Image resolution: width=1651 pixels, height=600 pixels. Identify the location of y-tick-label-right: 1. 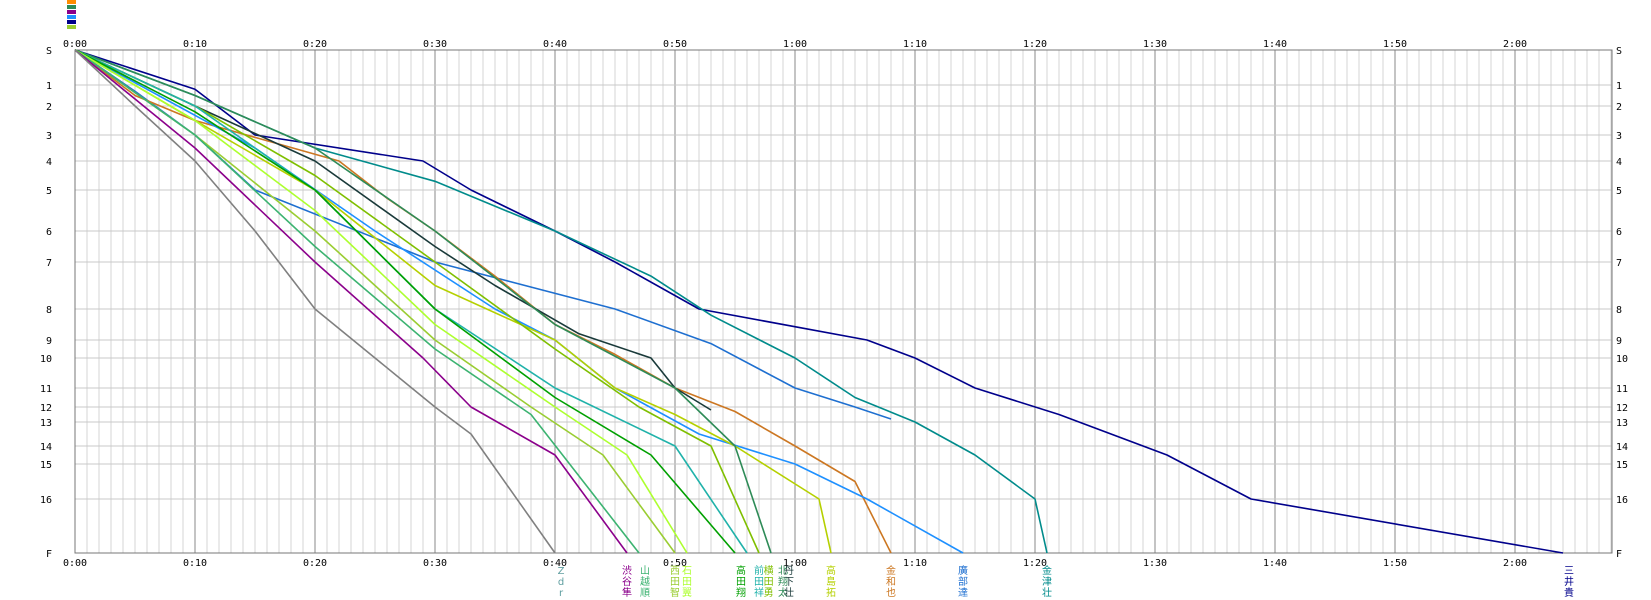
(1619, 86).